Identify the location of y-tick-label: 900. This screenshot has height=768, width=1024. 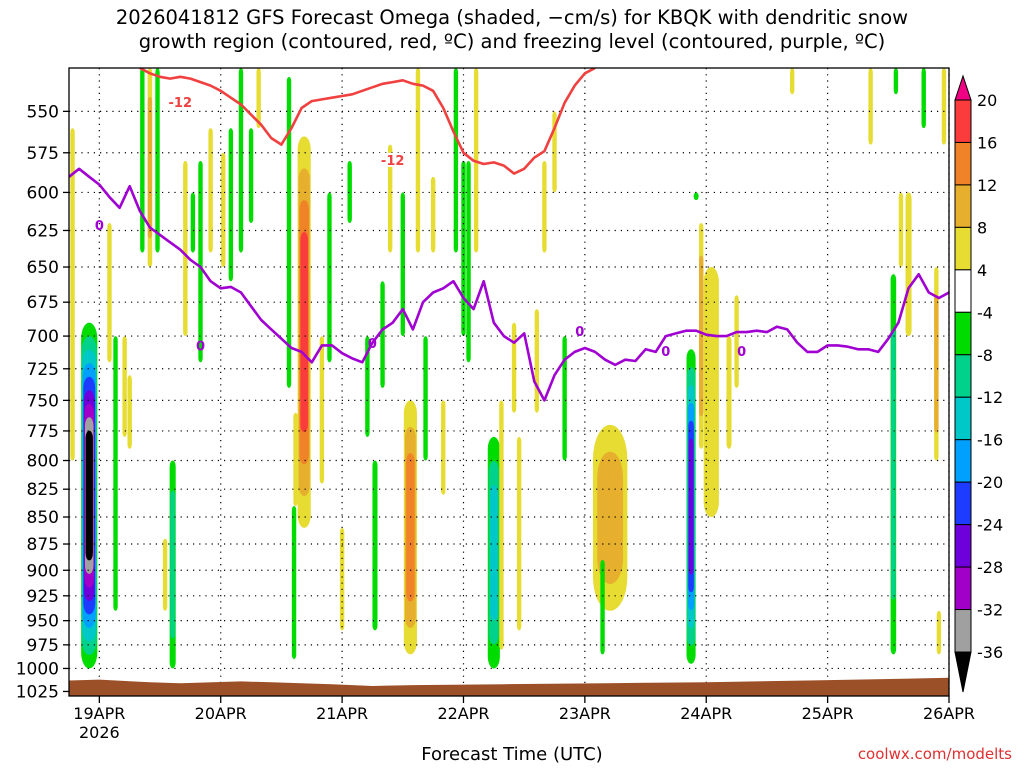
(43, 571).